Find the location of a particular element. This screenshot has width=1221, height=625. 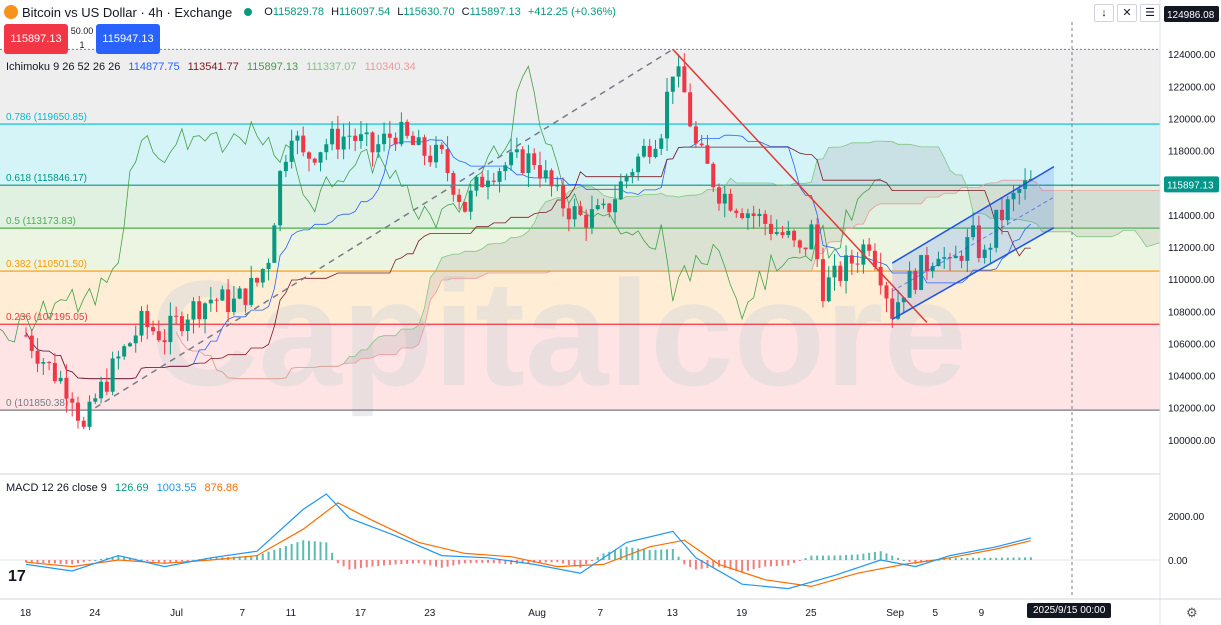

fib-label-0: 0 (101850.38) is located at coordinates (37, 403).